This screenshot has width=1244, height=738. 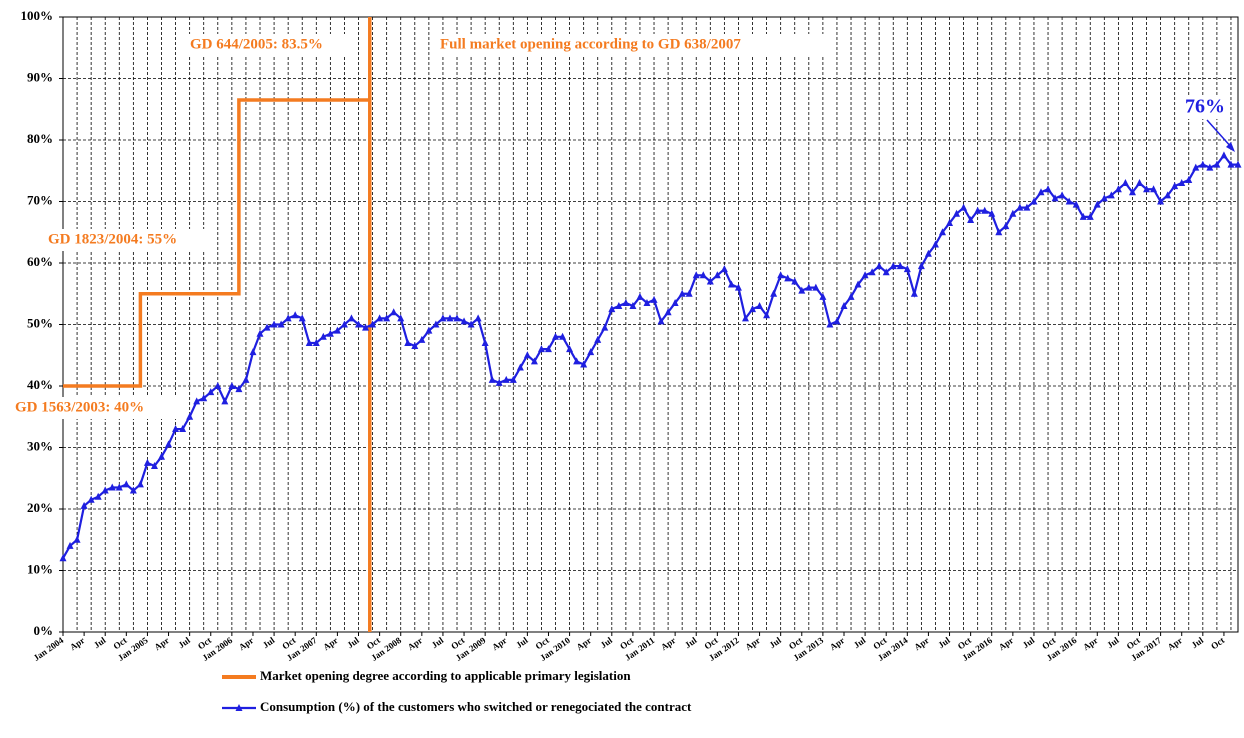 What do you see at coordinates (40, 322) in the screenshot?
I see `y-tick-label: 50%` at bounding box center [40, 322].